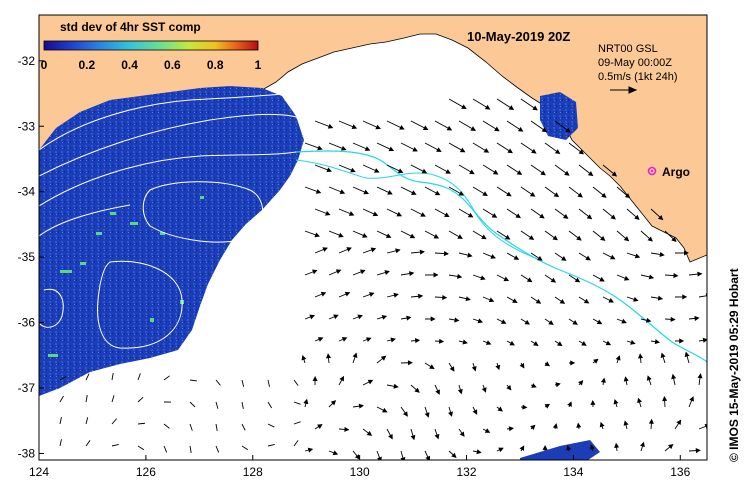  Describe the element at coordinates (27, 453) in the screenshot. I see `y-tick-label: -38` at that location.